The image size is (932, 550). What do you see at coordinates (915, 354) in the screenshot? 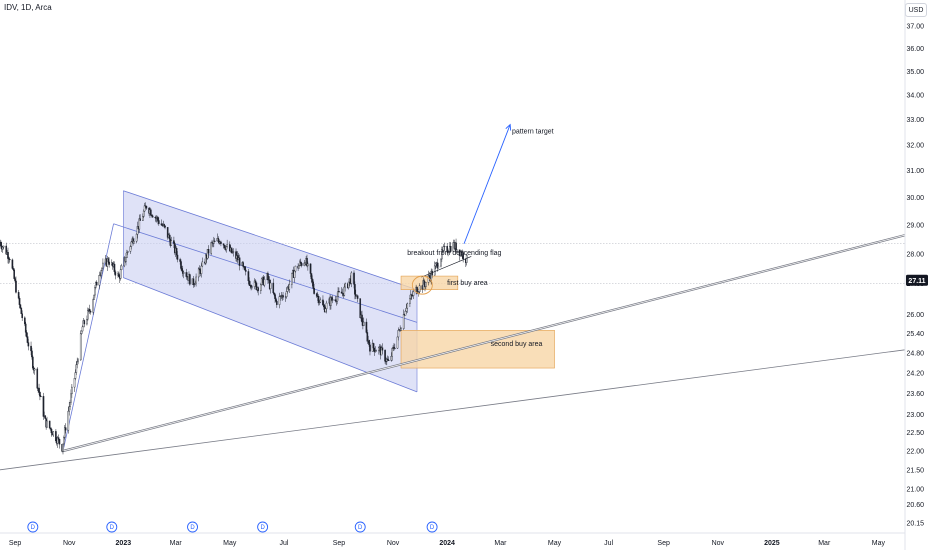
I see `price-tick-label: 24.80` at bounding box center [915, 354].